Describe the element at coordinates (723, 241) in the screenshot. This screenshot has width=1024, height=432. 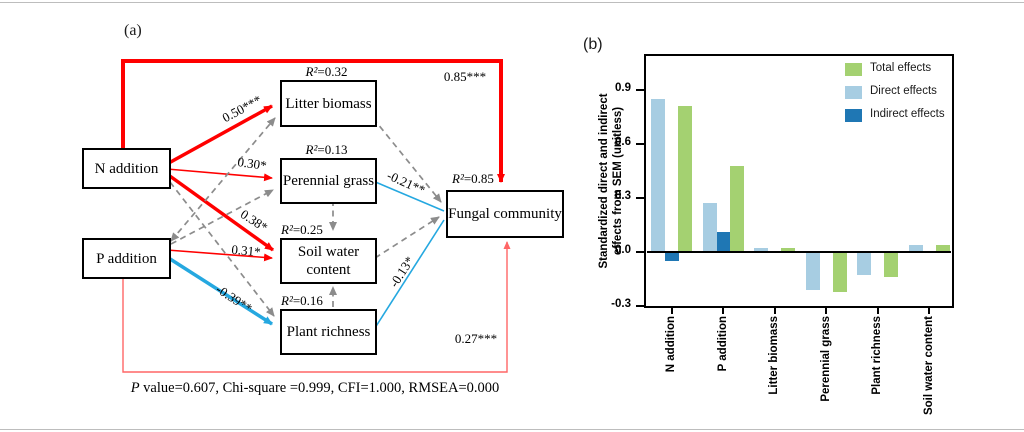
I see `bar-indirect-effects-p-addition` at that location.